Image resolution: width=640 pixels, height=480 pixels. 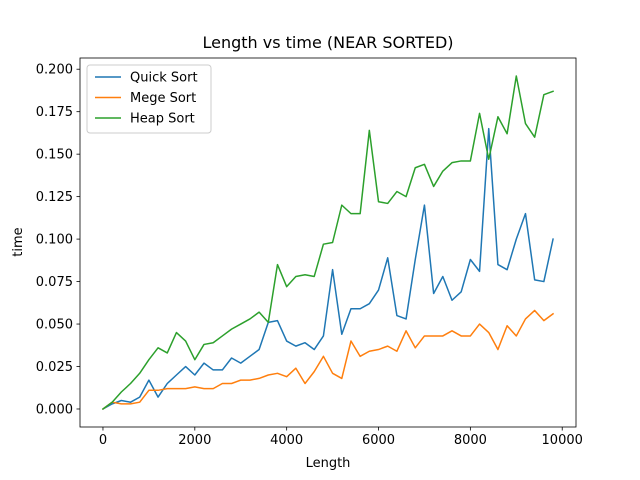 What do you see at coordinates (194, 440) in the screenshot?
I see `x-tick-label: 2000` at bounding box center [194, 440].